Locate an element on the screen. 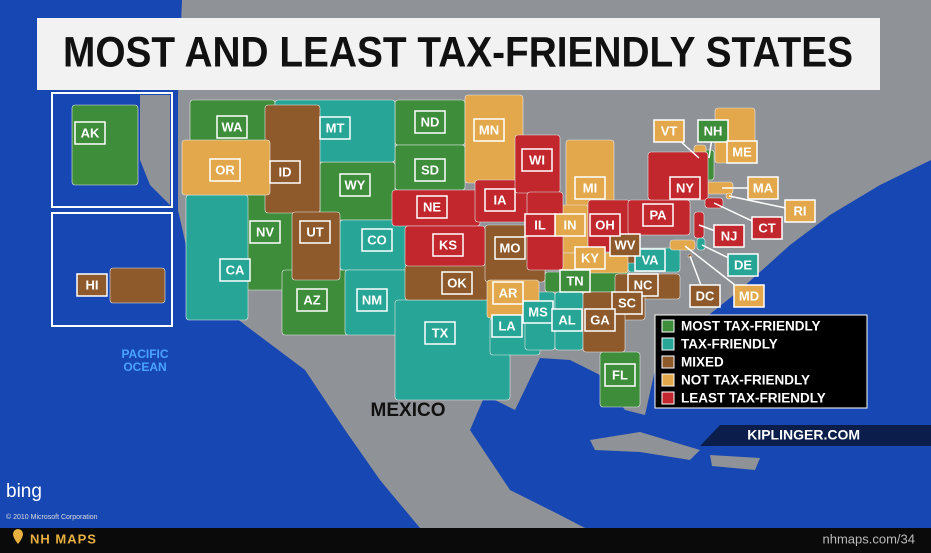  state-label: RI is located at coordinates (800, 210).